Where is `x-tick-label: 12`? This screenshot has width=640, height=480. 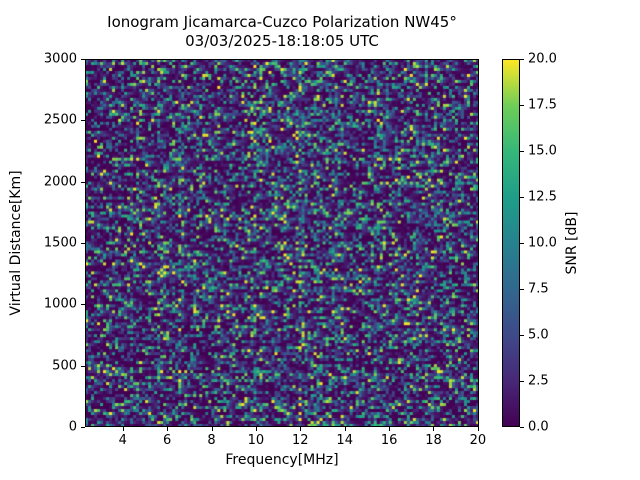 x-tick-label: 12 is located at coordinates (300, 440).